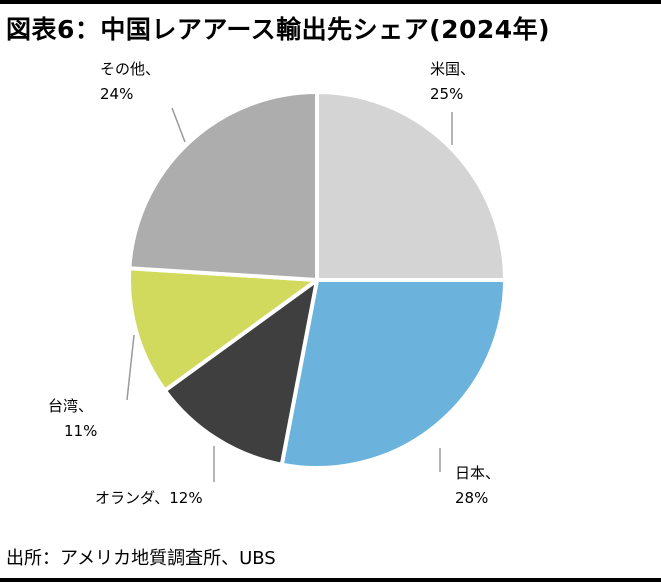 Image resolution: width=661 pixels, height=583 pixels. What do you see at coordinates (330, 2) in the screenshot?
I see `top-rule` at bounding box center [330, 2].